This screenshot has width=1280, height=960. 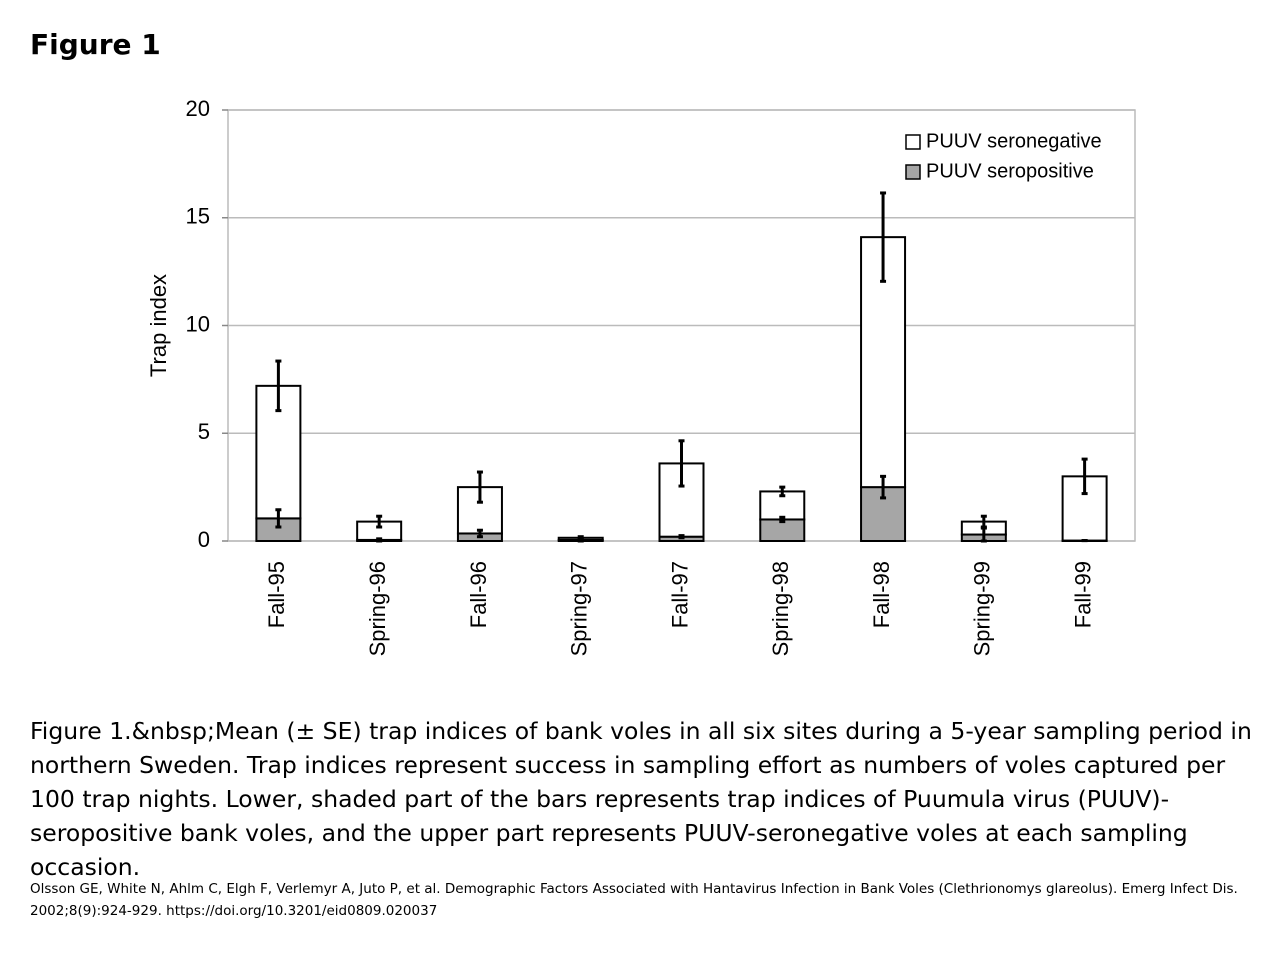 What do you see at coordinates (1010, 171) in the screenshot?
I see `legend-label: PUUV seropositive` at bounding box center [1010, 171].